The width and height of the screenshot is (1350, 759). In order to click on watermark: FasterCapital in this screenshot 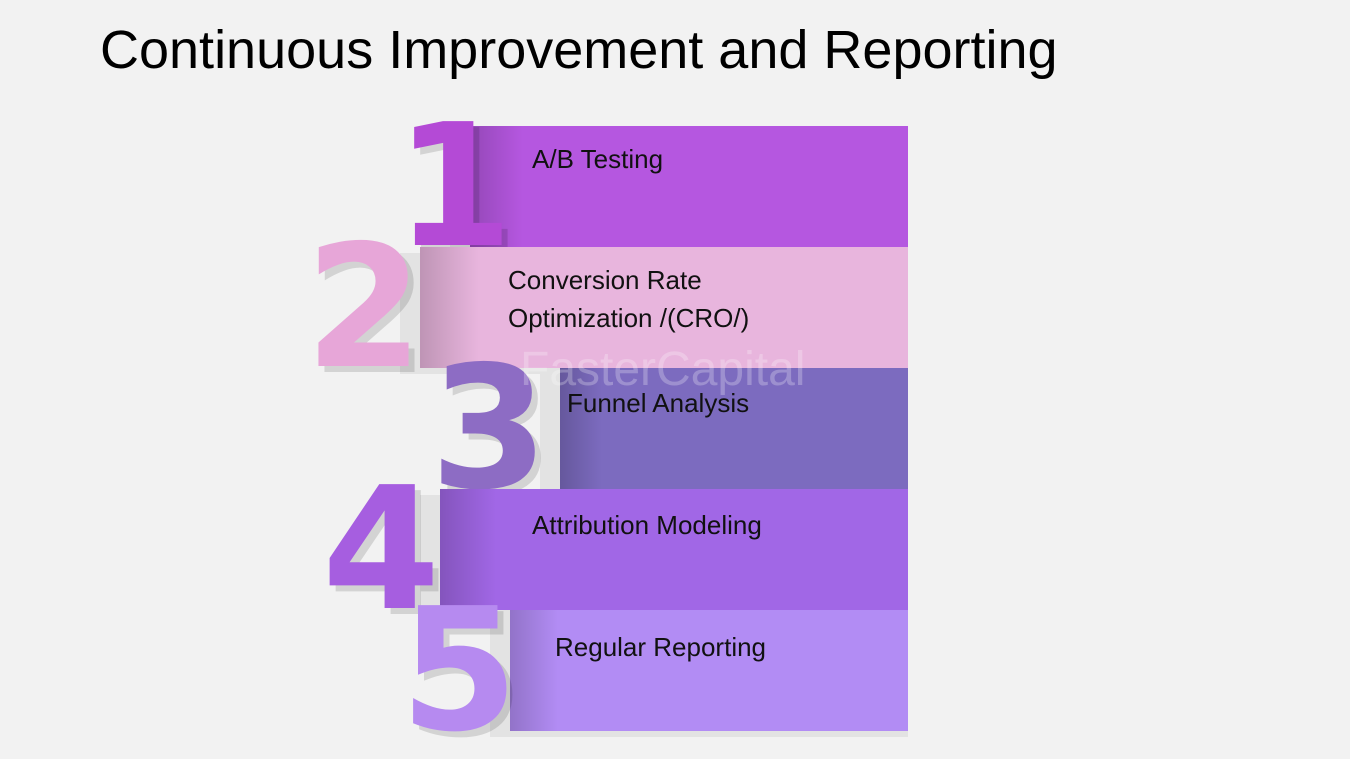, I will do `click(662, 369)`.